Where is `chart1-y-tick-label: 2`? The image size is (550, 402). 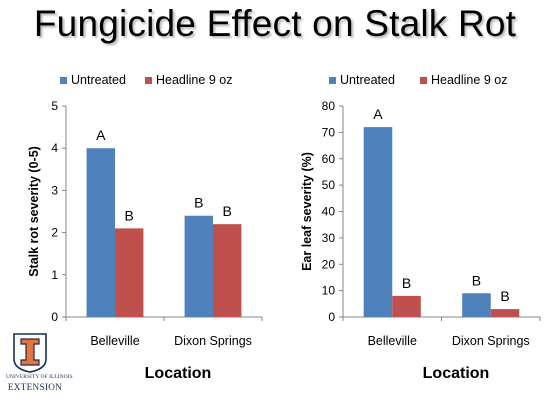 chart1-y-tick-label: 2 is located at coordinates (54, 233).